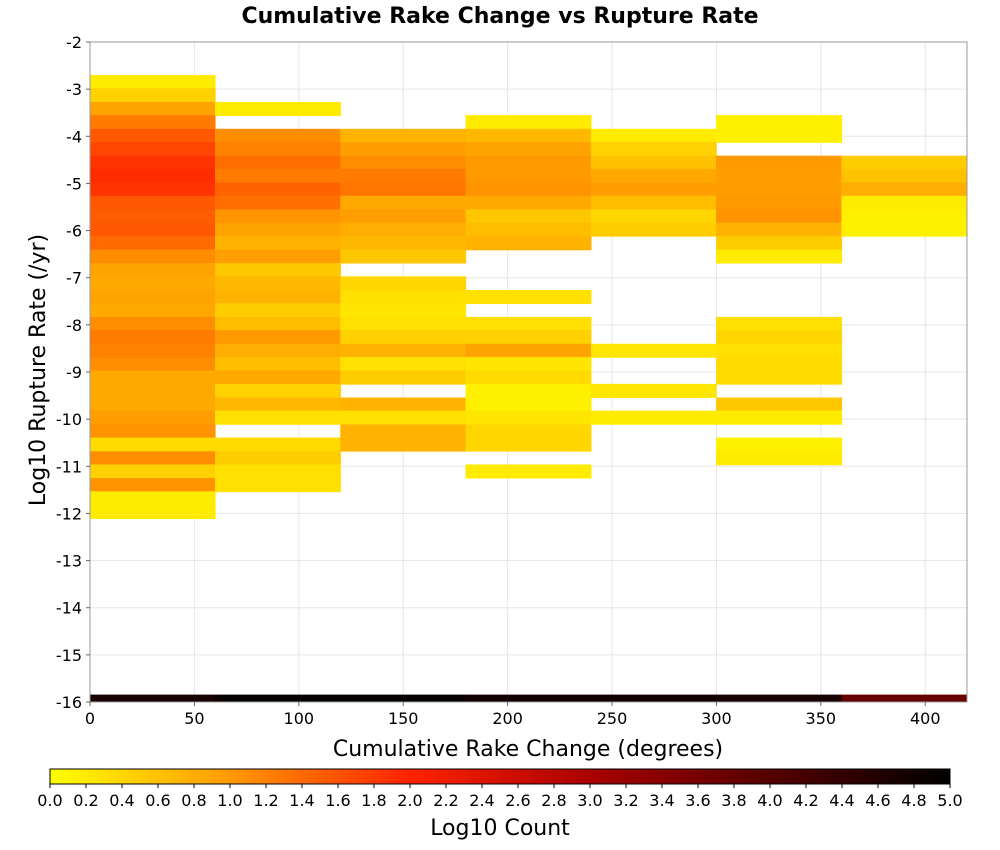  I want to click on colorbar-tick-label: 4.8, so click(913, 800).